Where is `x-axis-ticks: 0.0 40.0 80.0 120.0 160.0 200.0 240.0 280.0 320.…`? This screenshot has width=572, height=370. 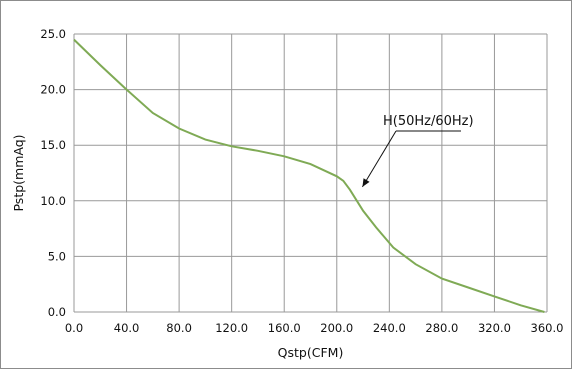 x-axis-ticks: 0.0 40.0 80.0 120.0 160.0 200.0 240.0 280.0 320.… is located at coordinates (314, 328).